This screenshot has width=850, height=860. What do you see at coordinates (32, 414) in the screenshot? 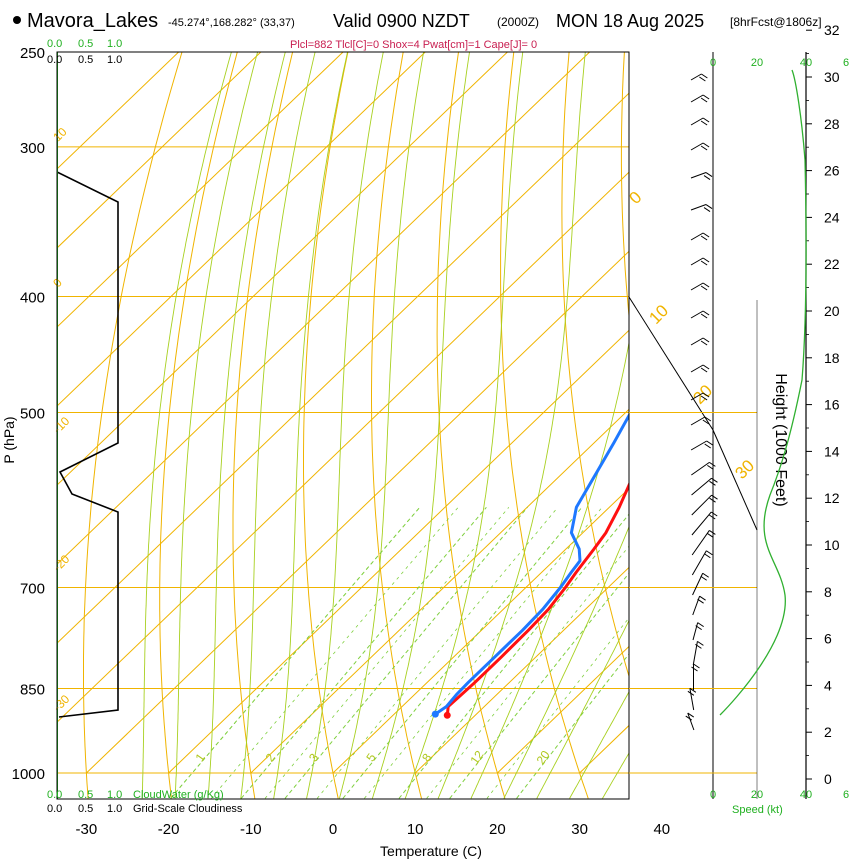
I see `pressure-tick-label: 500` at bounding box center [32, 414].